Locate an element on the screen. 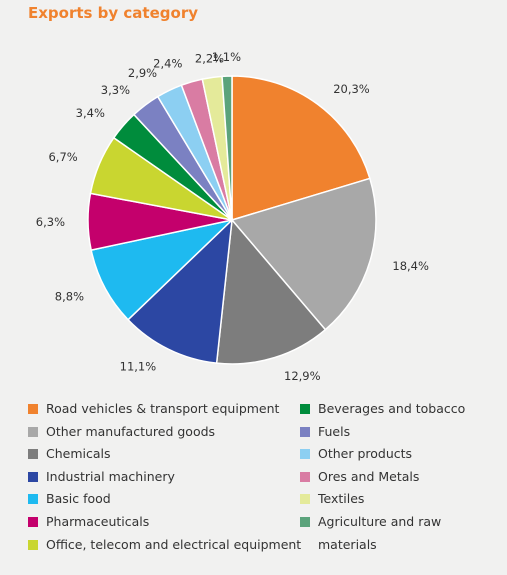 This screenshot has height=575, width=507. legend-label: Basic food is located at coordinates (78, 499).